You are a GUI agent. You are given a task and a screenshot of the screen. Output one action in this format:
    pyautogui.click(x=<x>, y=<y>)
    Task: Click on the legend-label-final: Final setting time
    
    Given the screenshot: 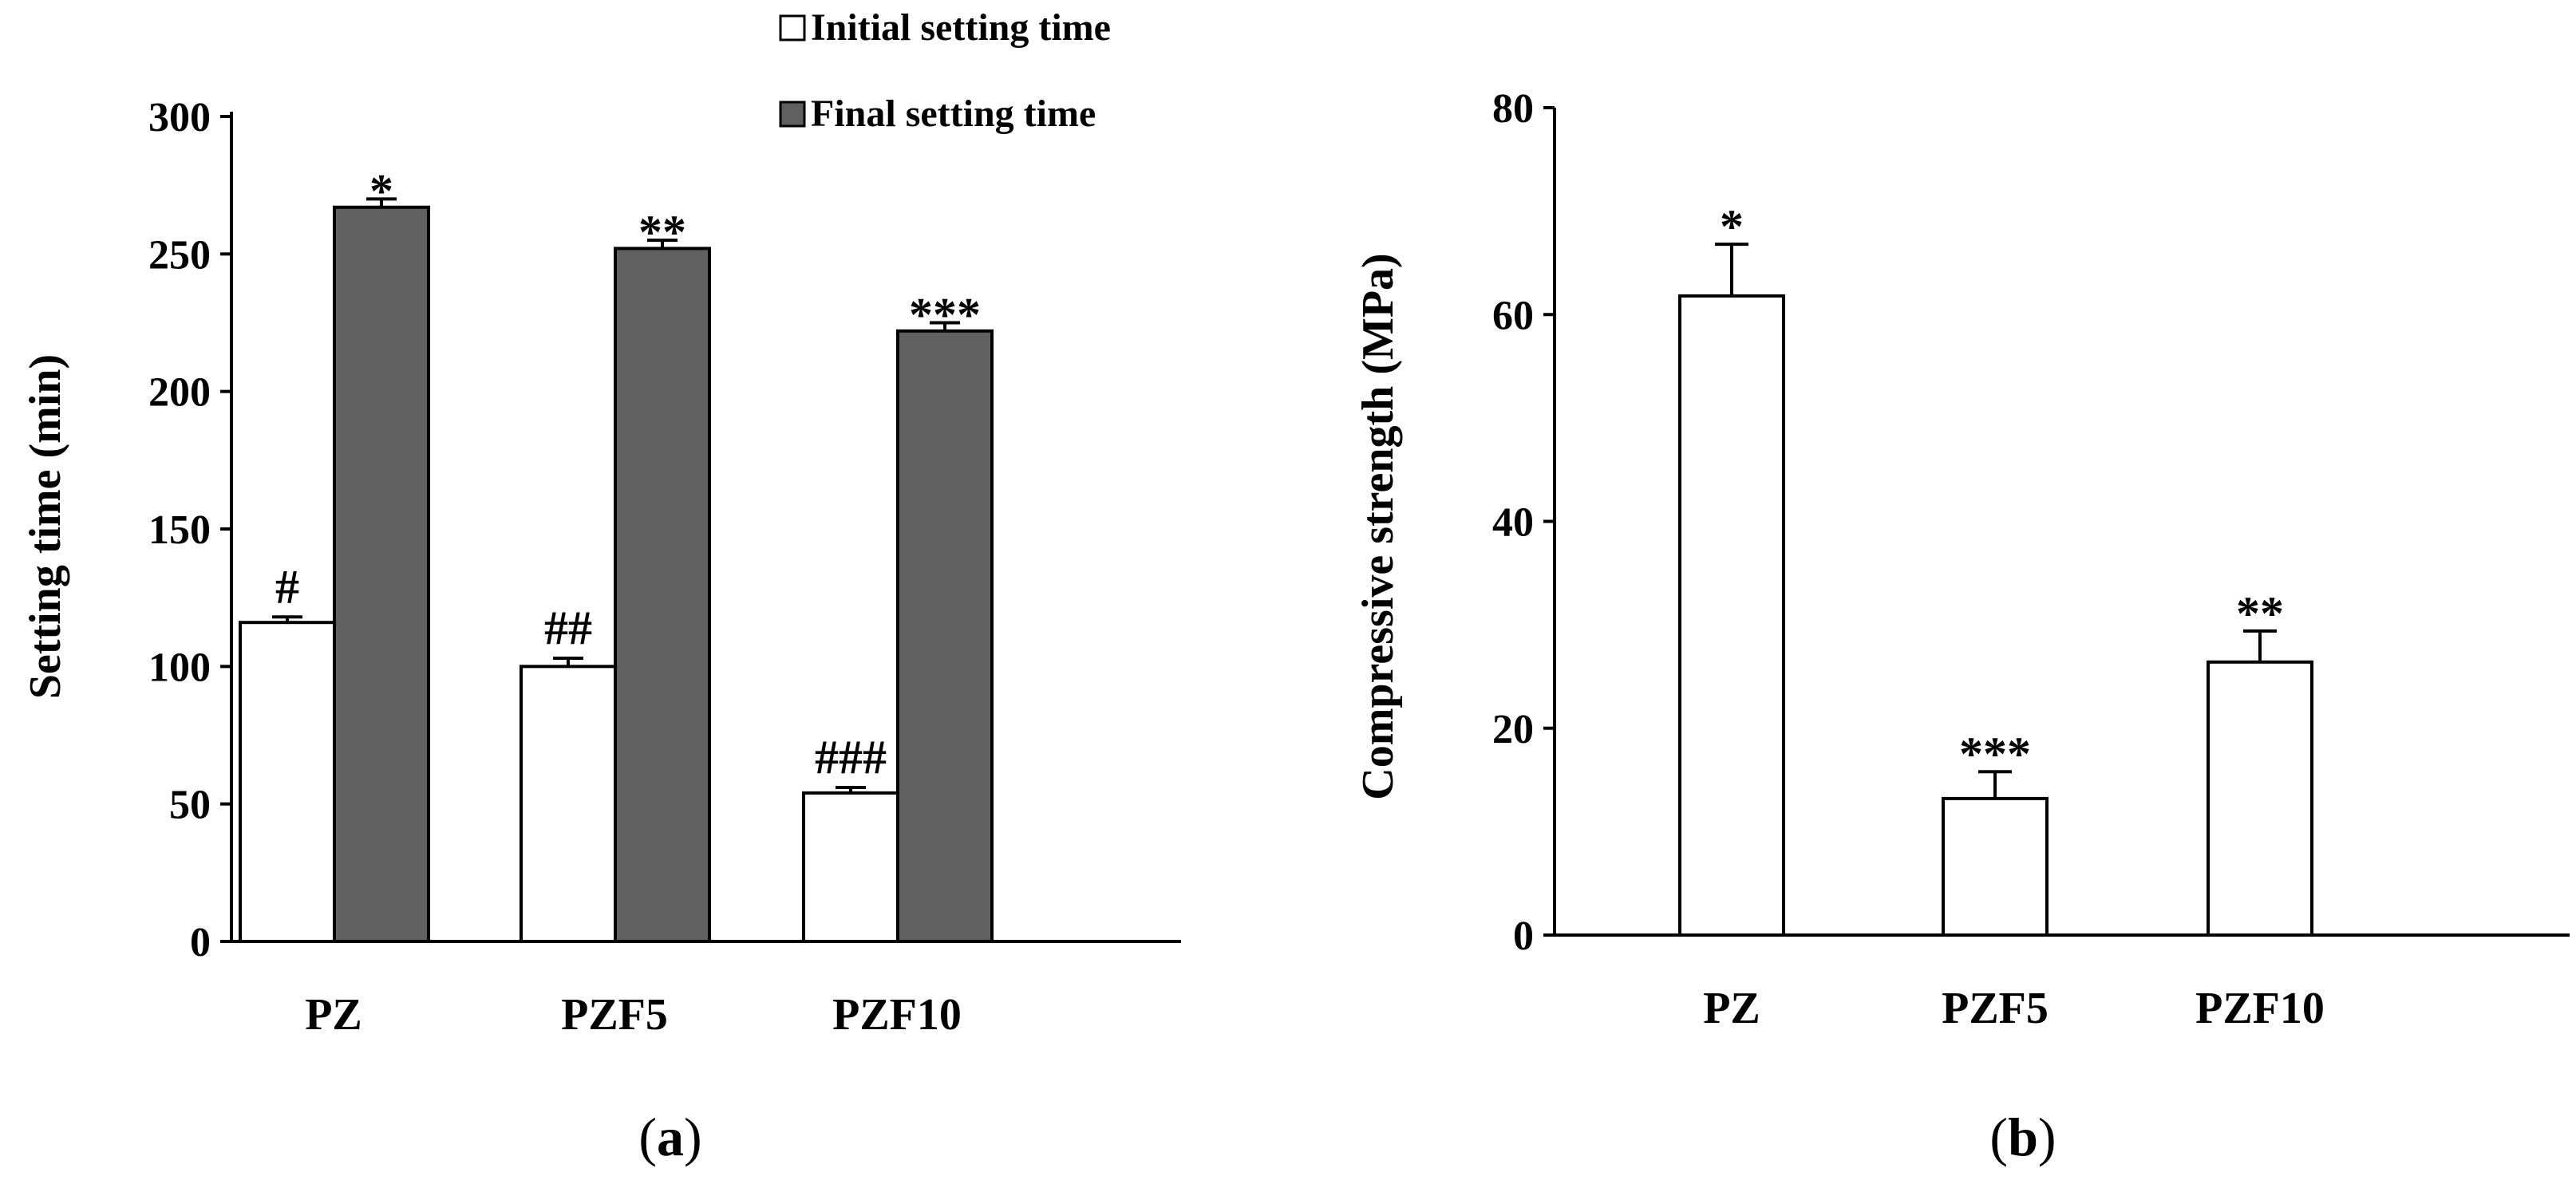 What is the action you would take?
    pyautogui.click(x=953, y=114)
    